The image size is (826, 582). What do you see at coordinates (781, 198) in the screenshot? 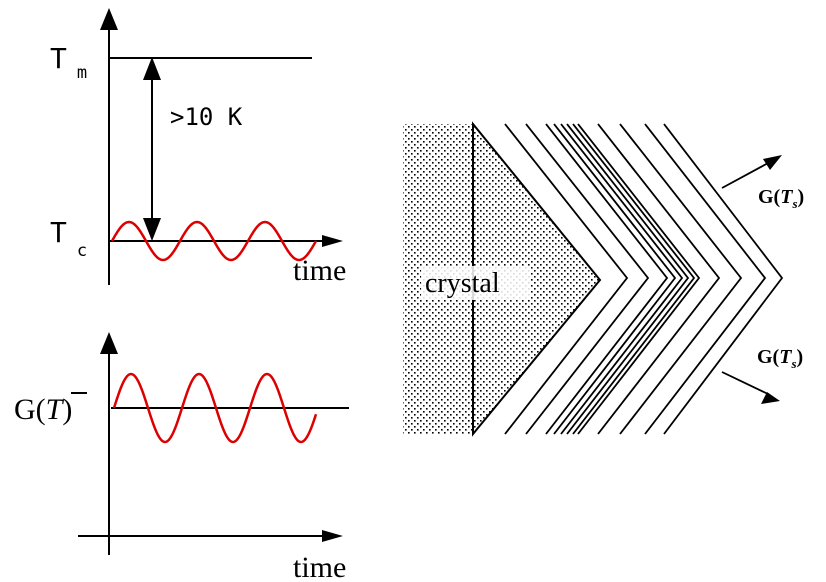
I see `growth-rate-label-upper: G(Ts)` at bounding box center [781, 198].